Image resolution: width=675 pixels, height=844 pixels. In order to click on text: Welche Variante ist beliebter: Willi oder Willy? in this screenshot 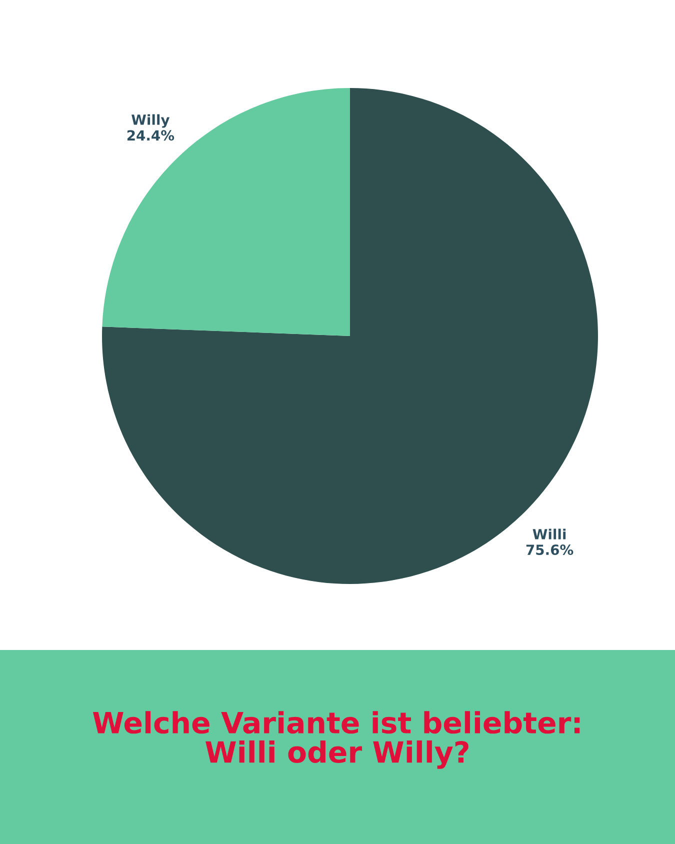, I will do `click(336, 740)`.